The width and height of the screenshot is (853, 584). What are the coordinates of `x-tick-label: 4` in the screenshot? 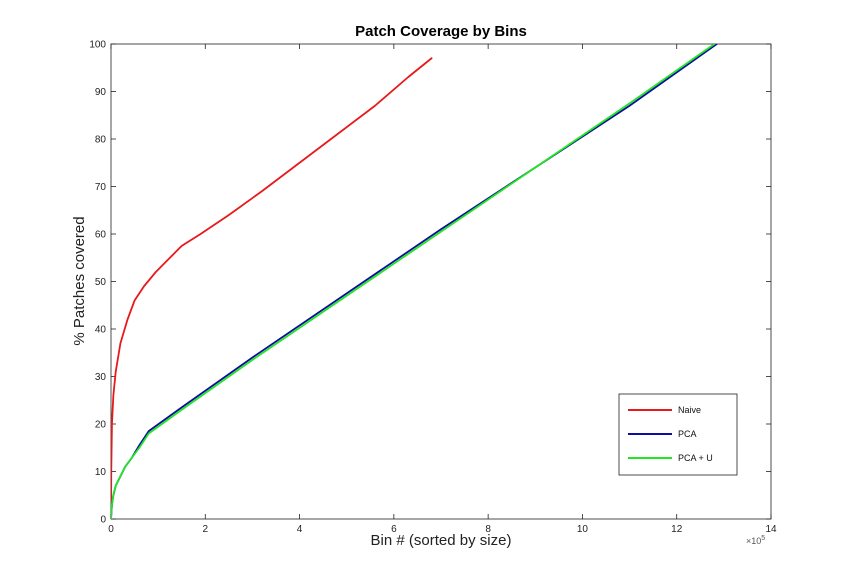 It's located at (300, 529).